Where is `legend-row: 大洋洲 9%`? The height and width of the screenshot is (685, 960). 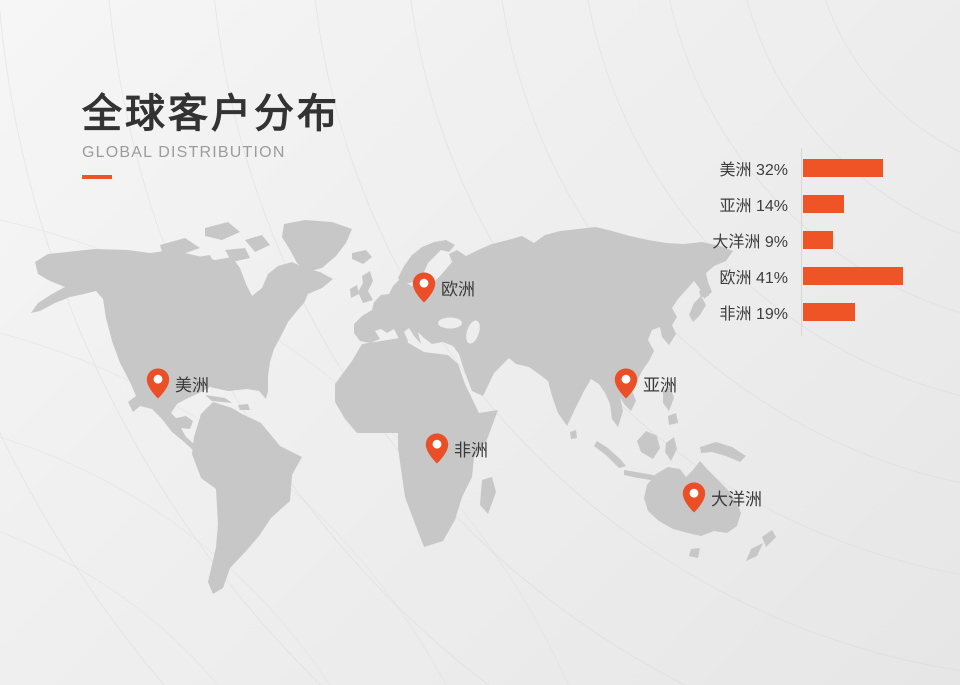 legend-row: 大洋洲 9% is located at coordinates (798, 240).